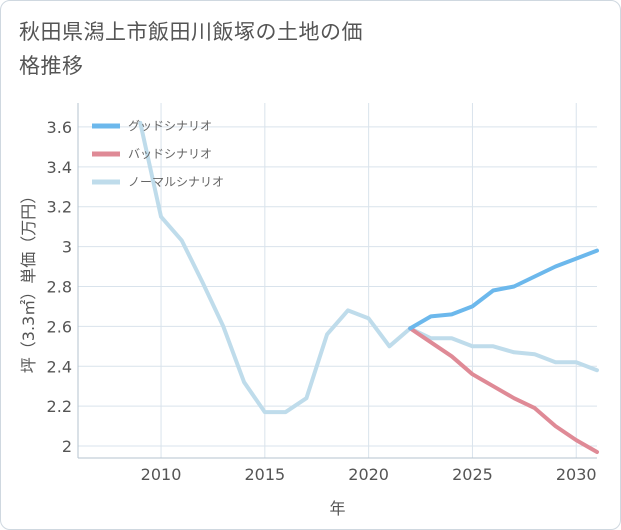 The height and width of the screenshot is (530, 621). What do you see at coordinates (170, 126) in the screenshot?
I see `legend-label: グッドシナリオ` at bounding box center [170, 126].